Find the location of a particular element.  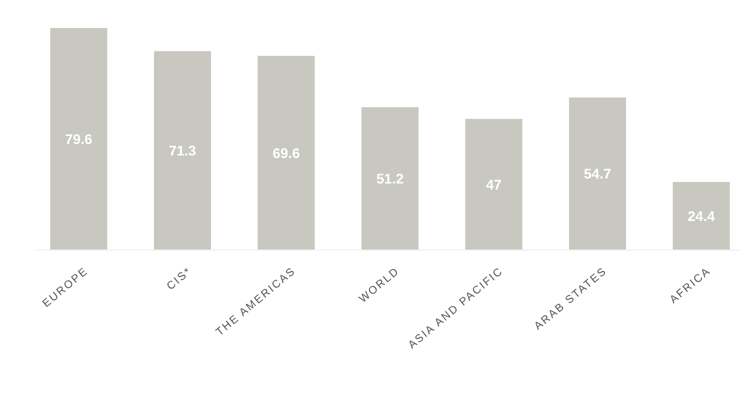

data-label: 24.4 is located at coordinates (702, 216).